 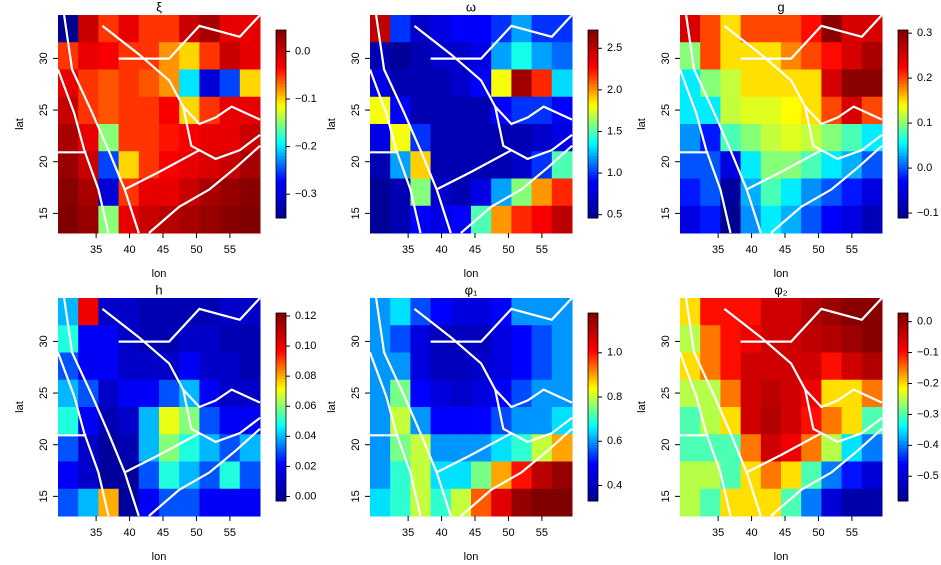 I want to click on x-tick-label: 45, so click(x=785, y=533).